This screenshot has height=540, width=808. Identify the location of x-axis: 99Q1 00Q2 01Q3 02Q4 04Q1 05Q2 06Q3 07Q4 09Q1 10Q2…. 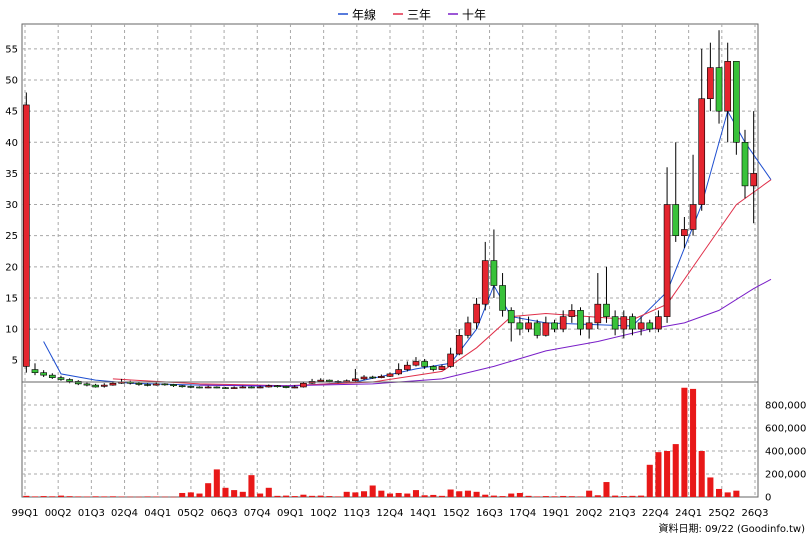
(390, 513).